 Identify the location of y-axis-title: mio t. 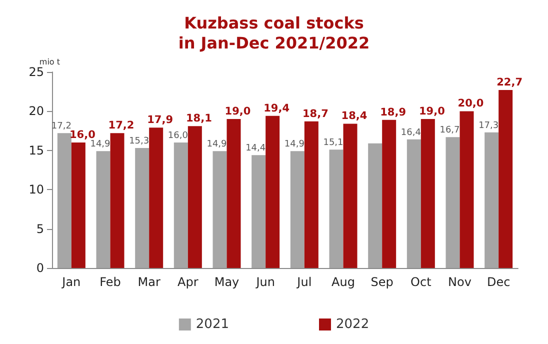
(49, 62).